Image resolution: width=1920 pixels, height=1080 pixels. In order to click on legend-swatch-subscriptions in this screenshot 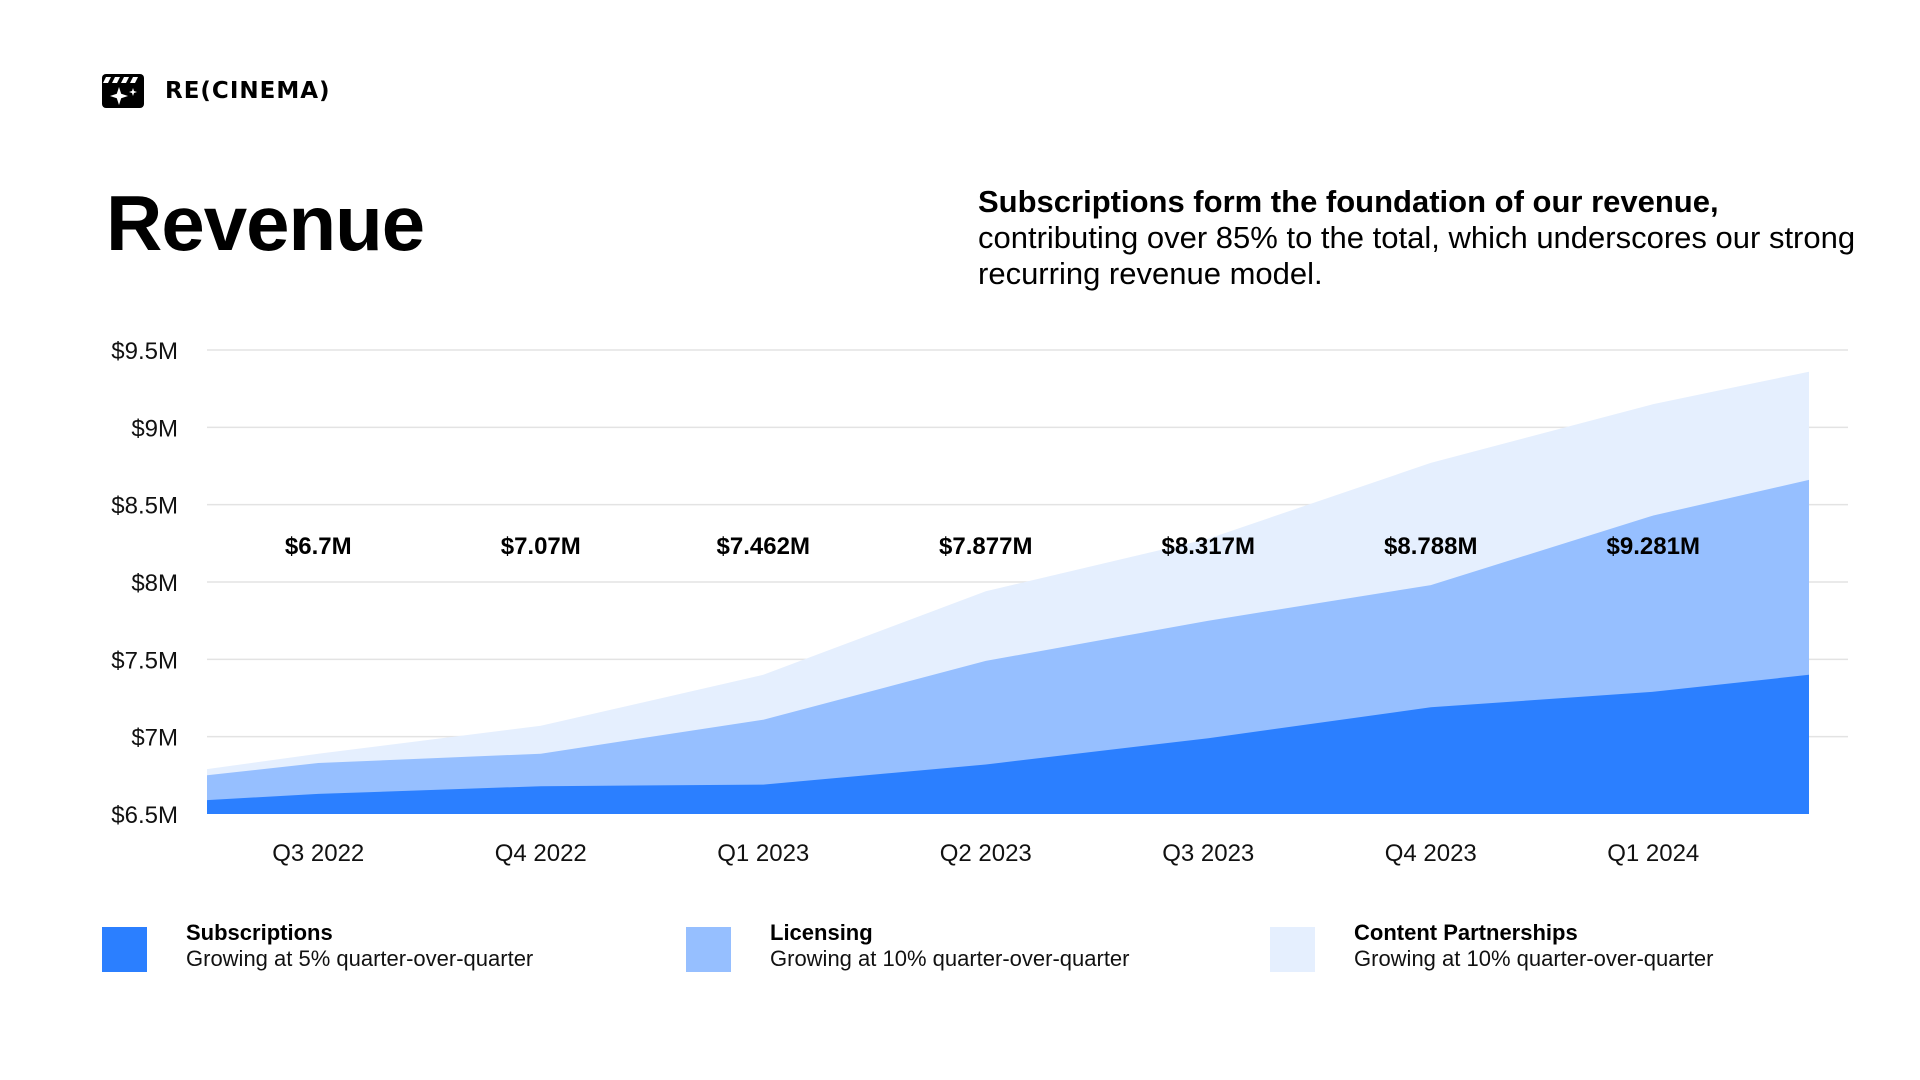, I will do `click(124, 949)`.